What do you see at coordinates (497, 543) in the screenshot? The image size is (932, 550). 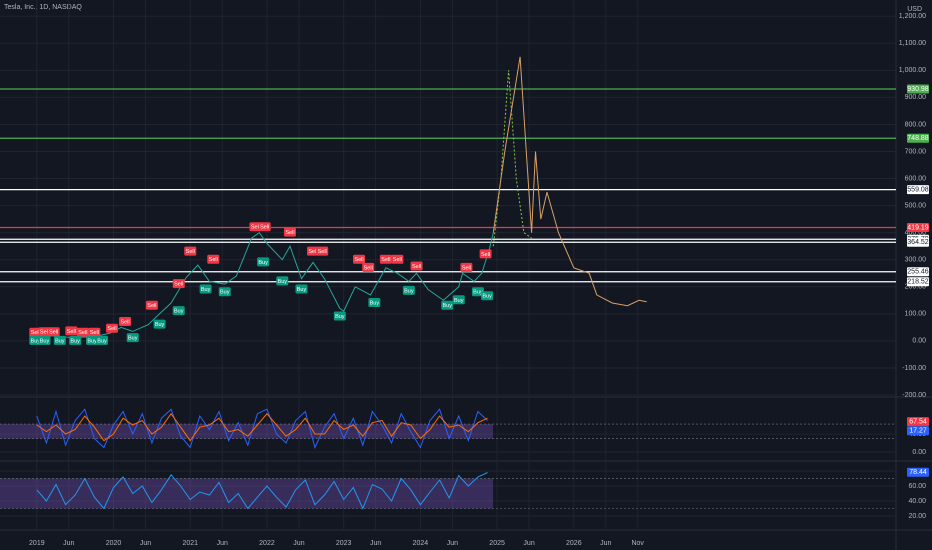 I see `x-tick-label: 2025` at bounding box center [497, 543].